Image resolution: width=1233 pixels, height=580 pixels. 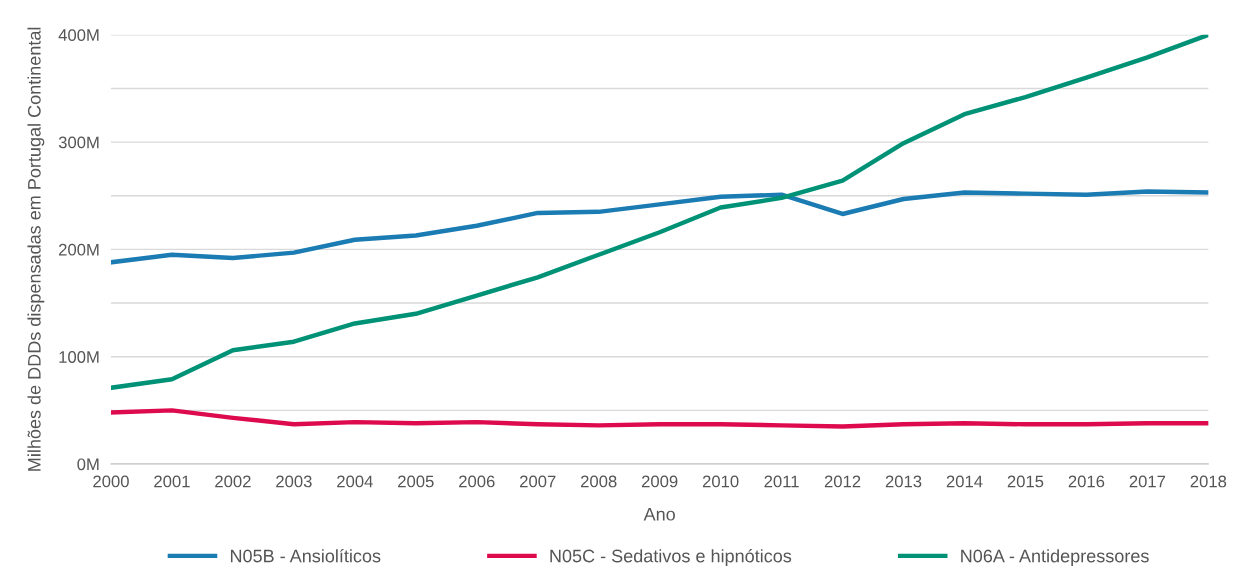 What do you see at coordinates (305, 555) in the screenshot?
I see `legend-label: N05B - Ansiolíticos` at bounding box center [305, 555].